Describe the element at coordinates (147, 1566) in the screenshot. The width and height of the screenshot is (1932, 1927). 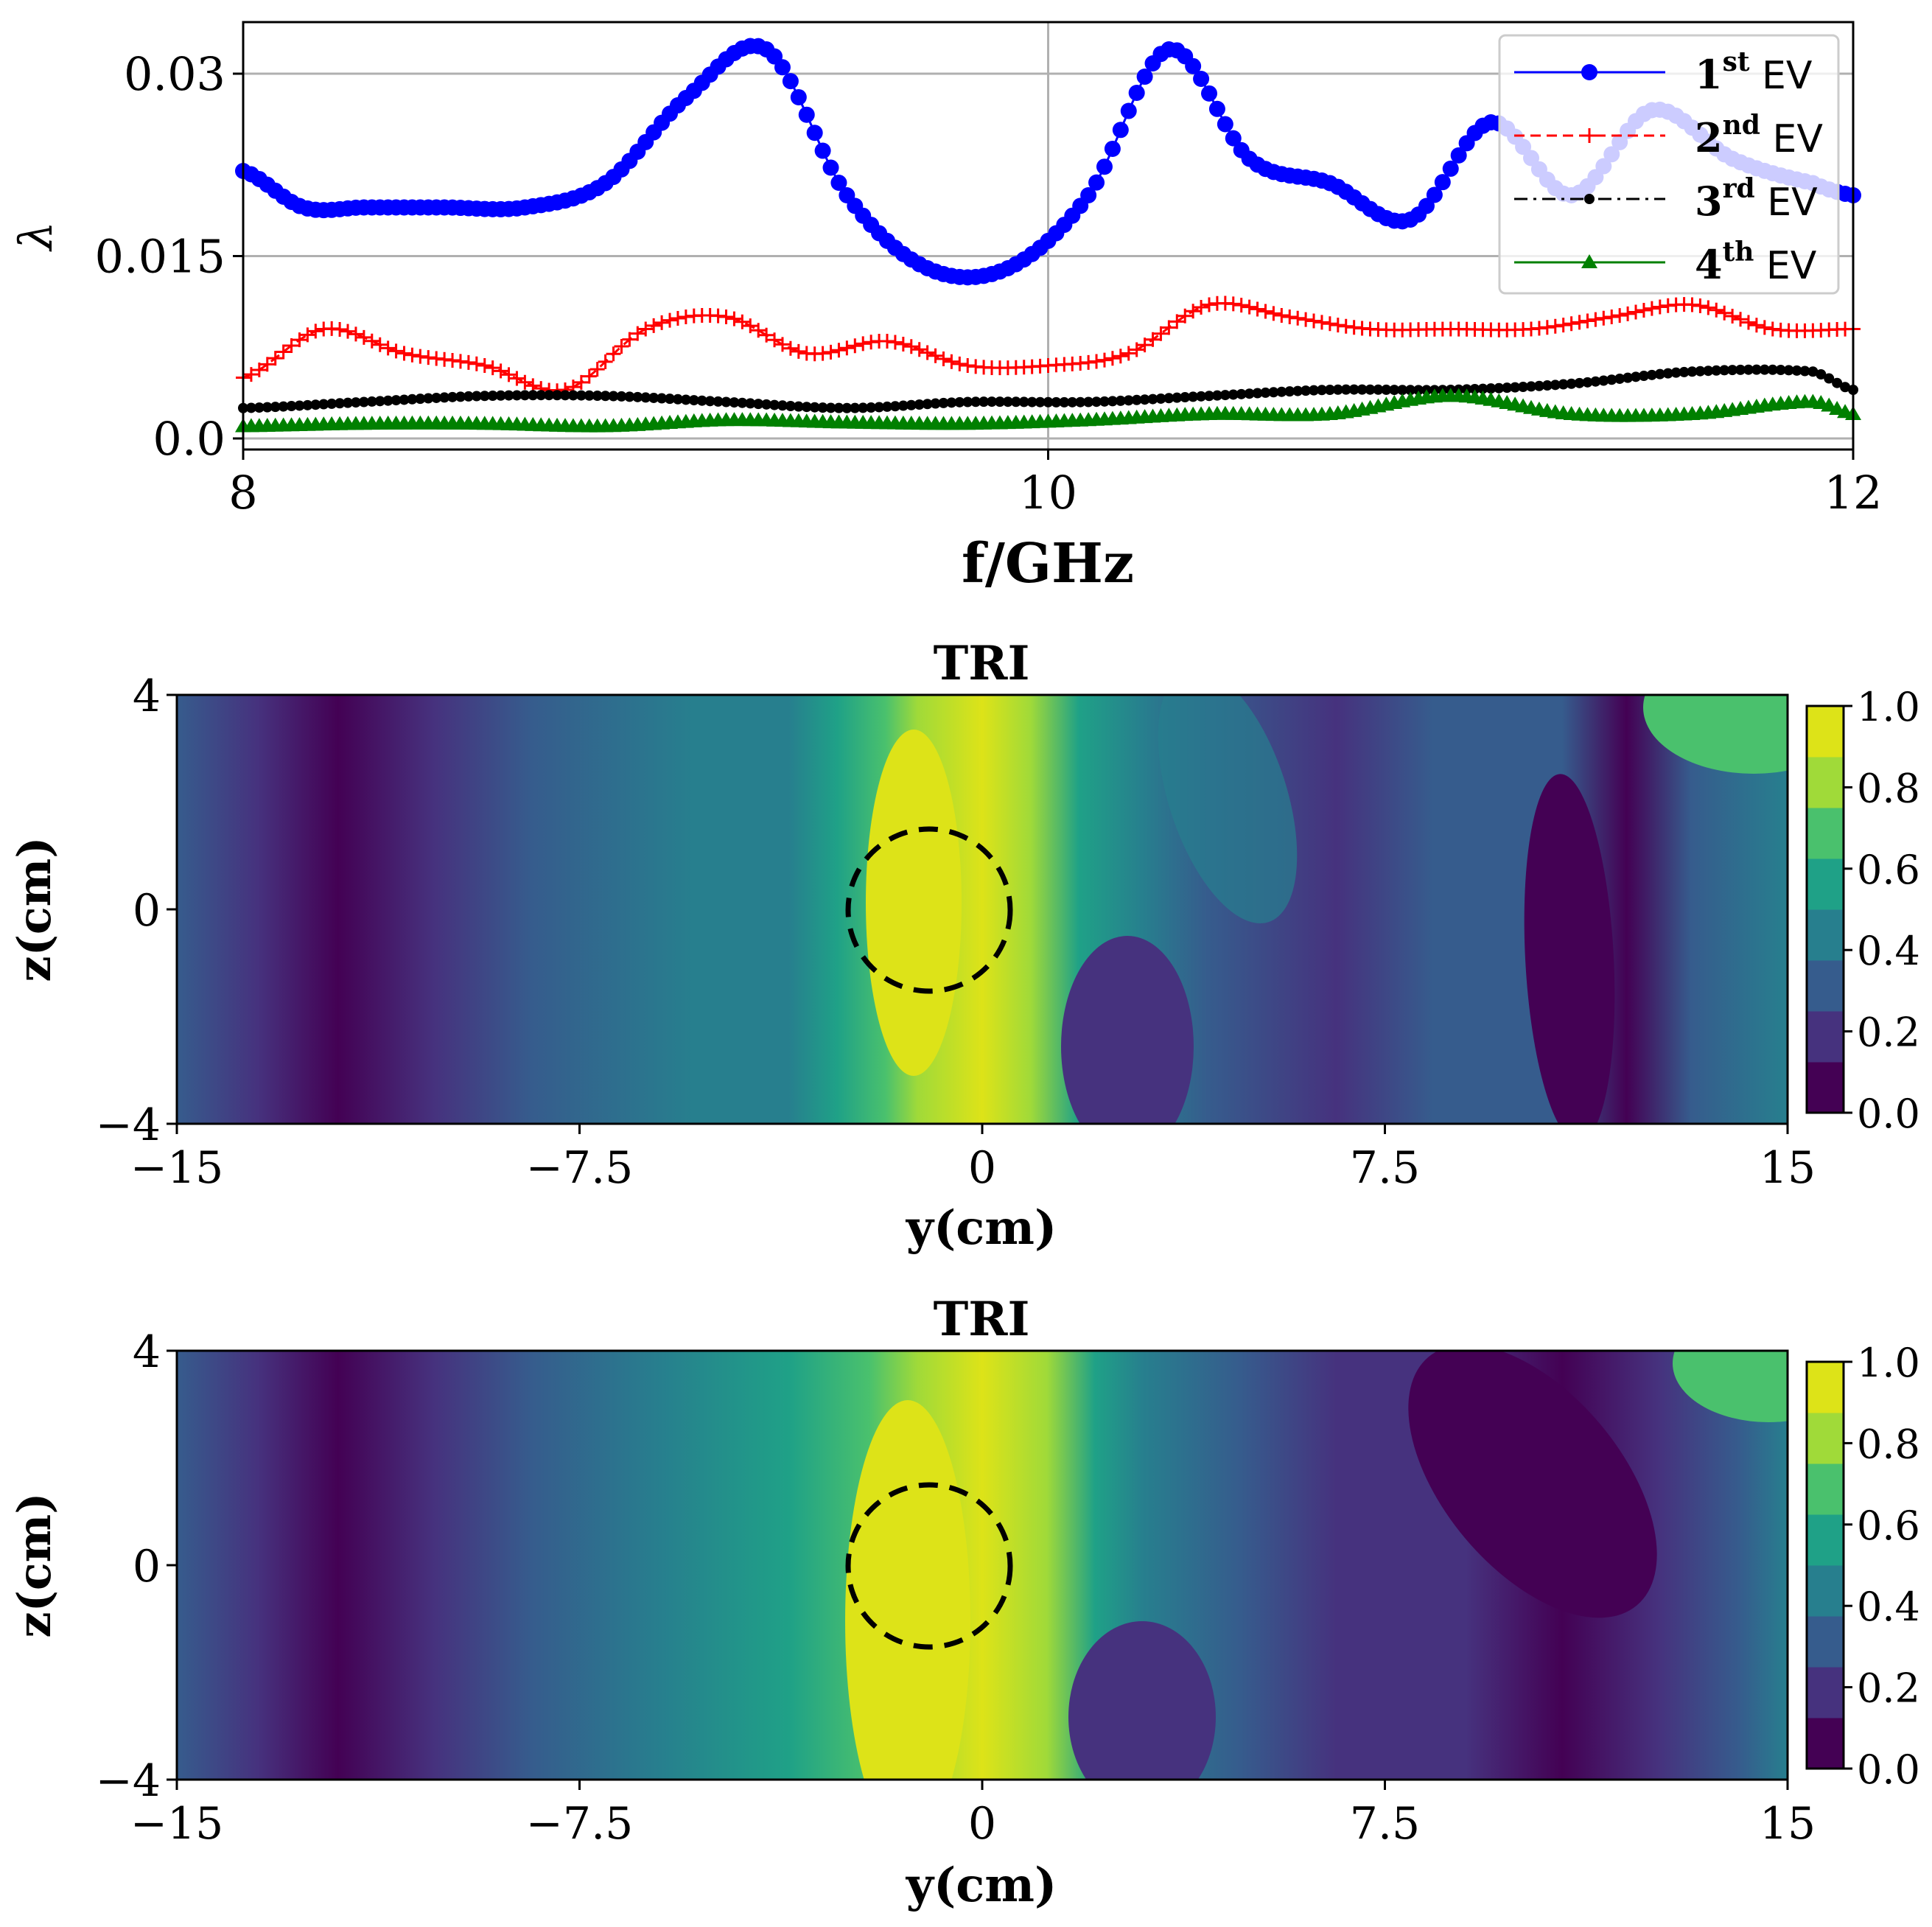
I see `heatmap-2-ytick-label: 0` at that location.